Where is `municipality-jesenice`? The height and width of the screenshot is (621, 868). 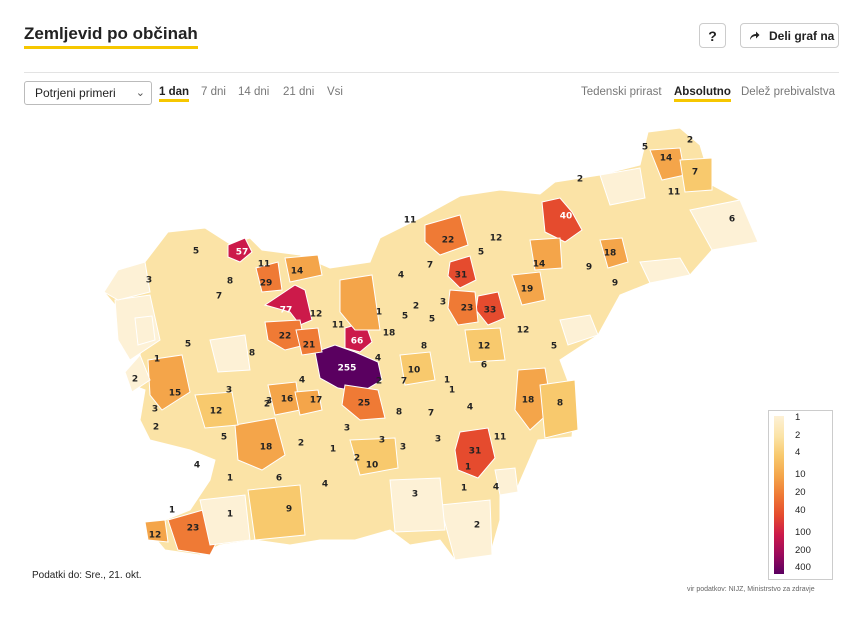 municipality-jesenice is located at coordinates (240, 250).